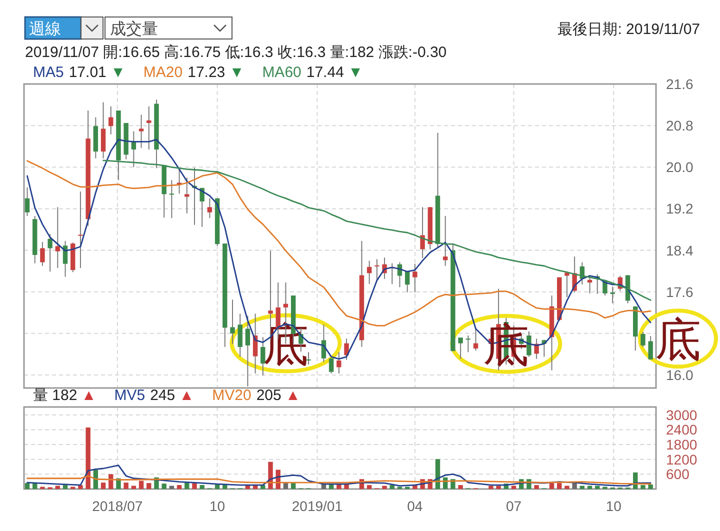 The width and height of the screenshot is (720, 531). Describe the element at coordinates (680, 250) in the screenshot. I see `y-tick-label: 18.4` at that location.